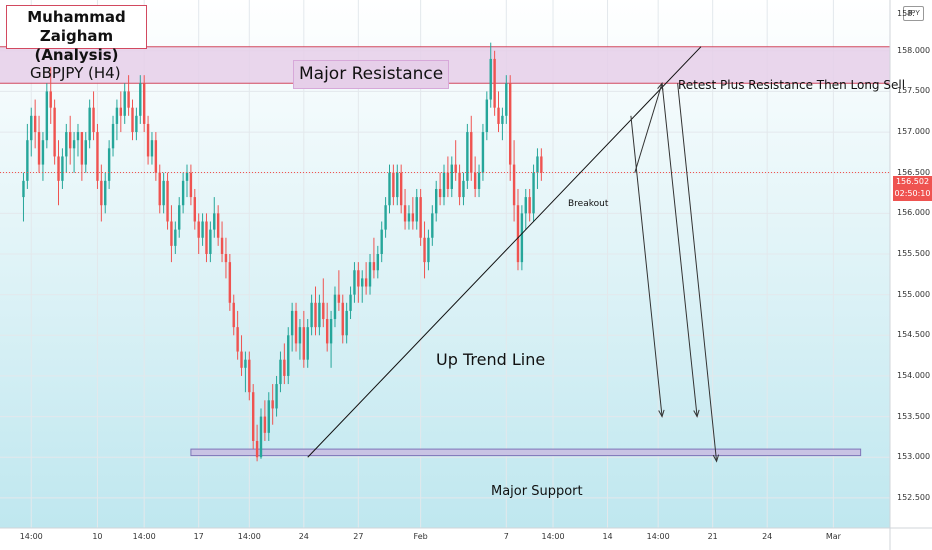 This screenshot has height=550, width=932. I want to click on price-axis-tick: 153.500, so click(914, 416).